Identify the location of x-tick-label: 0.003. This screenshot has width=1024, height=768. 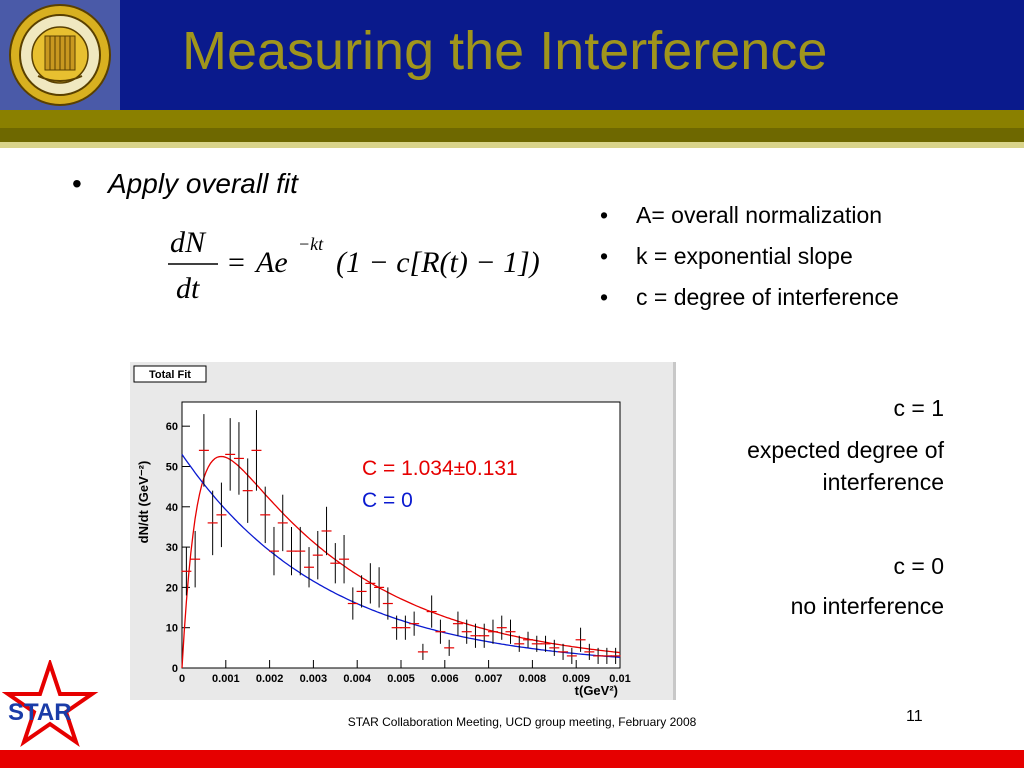
(314, 679).